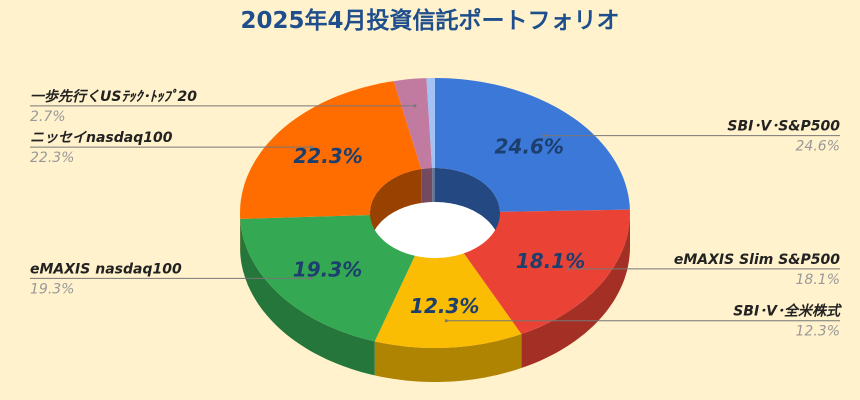 This screenshot has height=400, width=860. I want to click on inner-value-label: 24.6%, so click(529, 146).